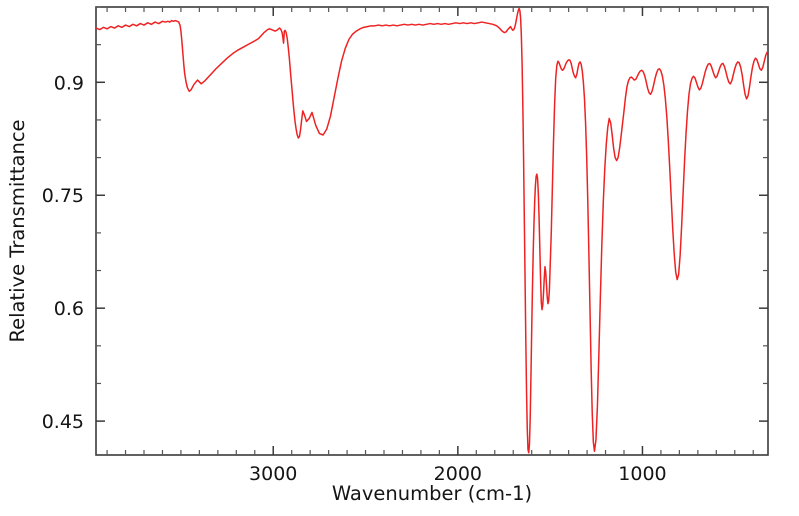  I want to click on x-tick-label: 2000, so click(458, 474).